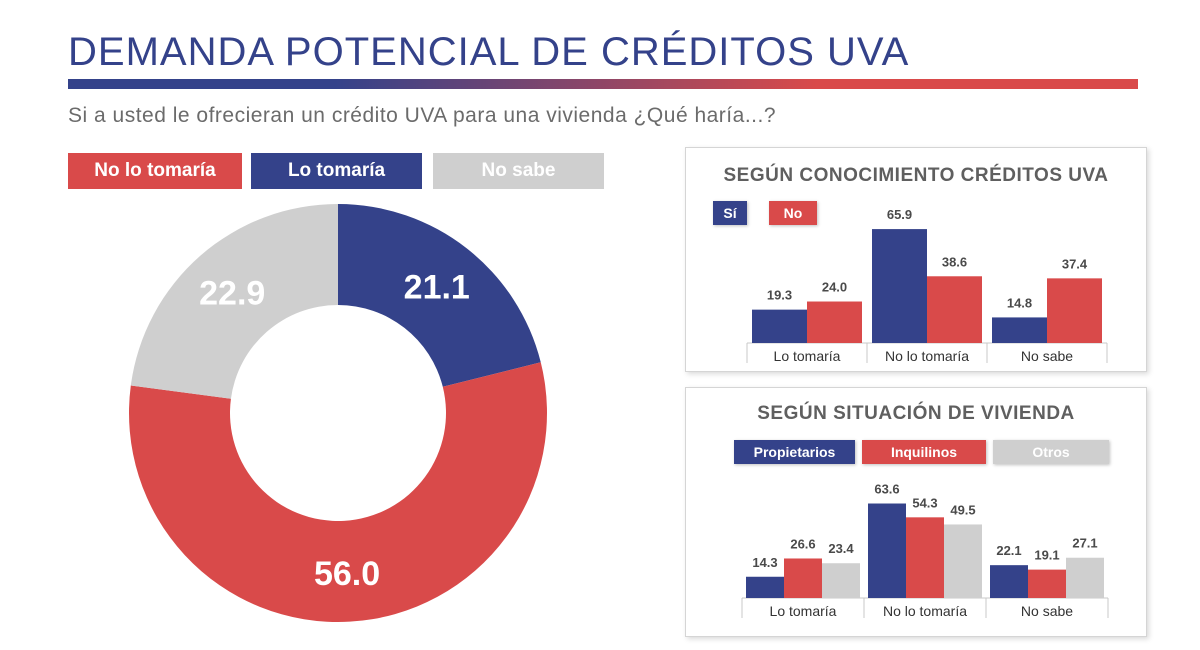  I want to click on bar-propietarios-no-sabe, so click(1009, 581).